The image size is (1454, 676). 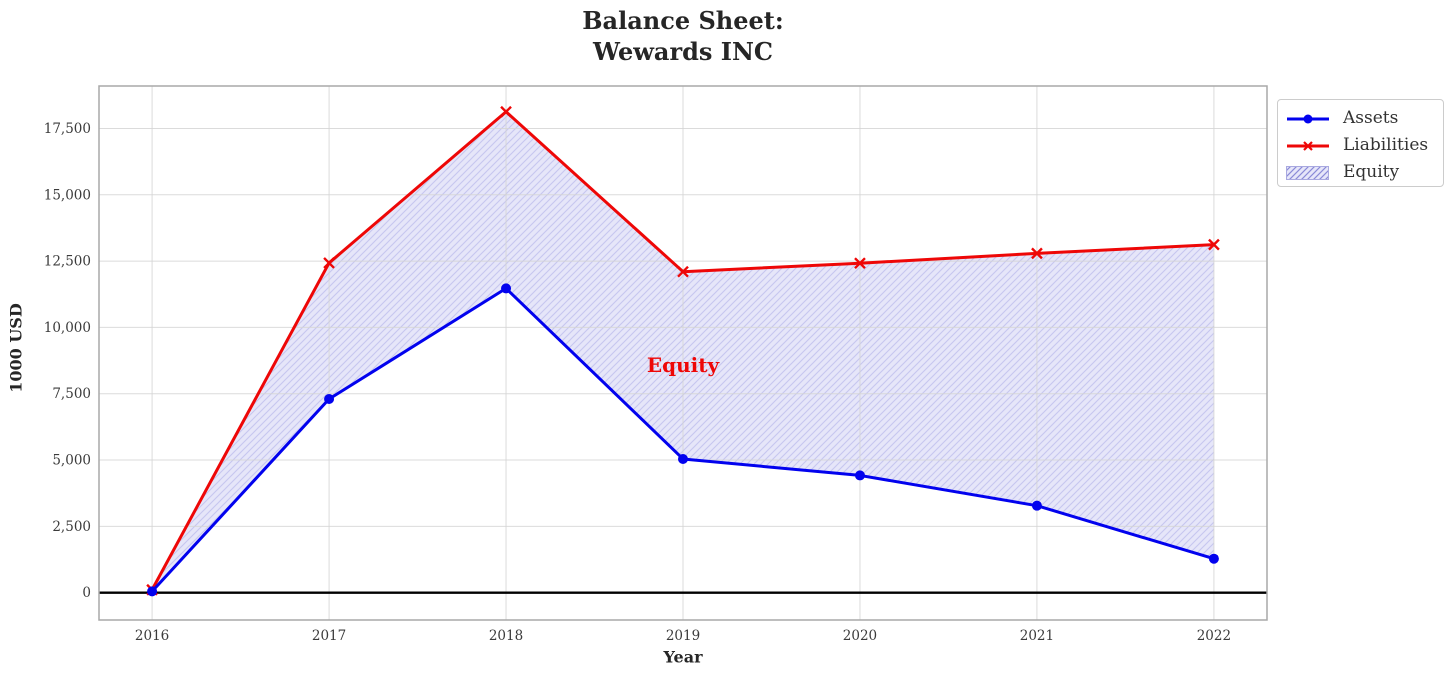 I want to click on assets-point-2018, so click(x=506, y=288).